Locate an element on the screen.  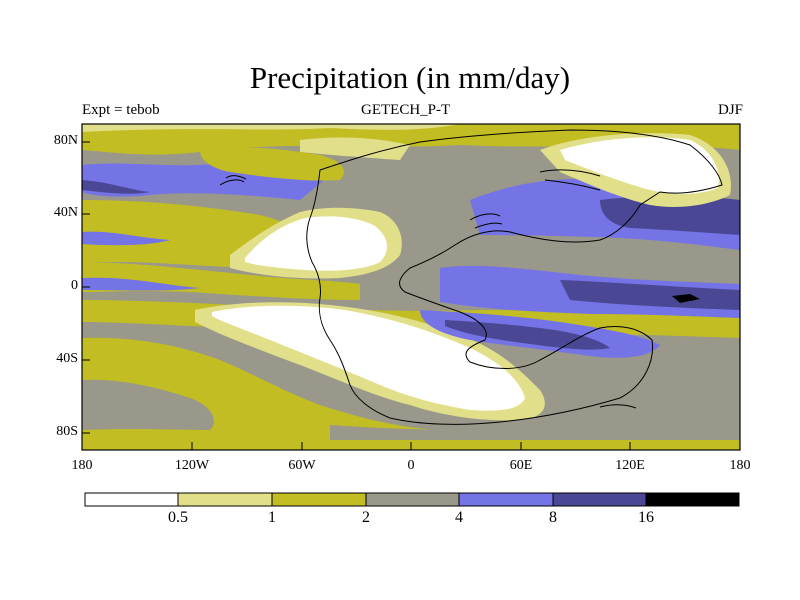
lon-label-120w: 120W is located at coordinates (192, 465).